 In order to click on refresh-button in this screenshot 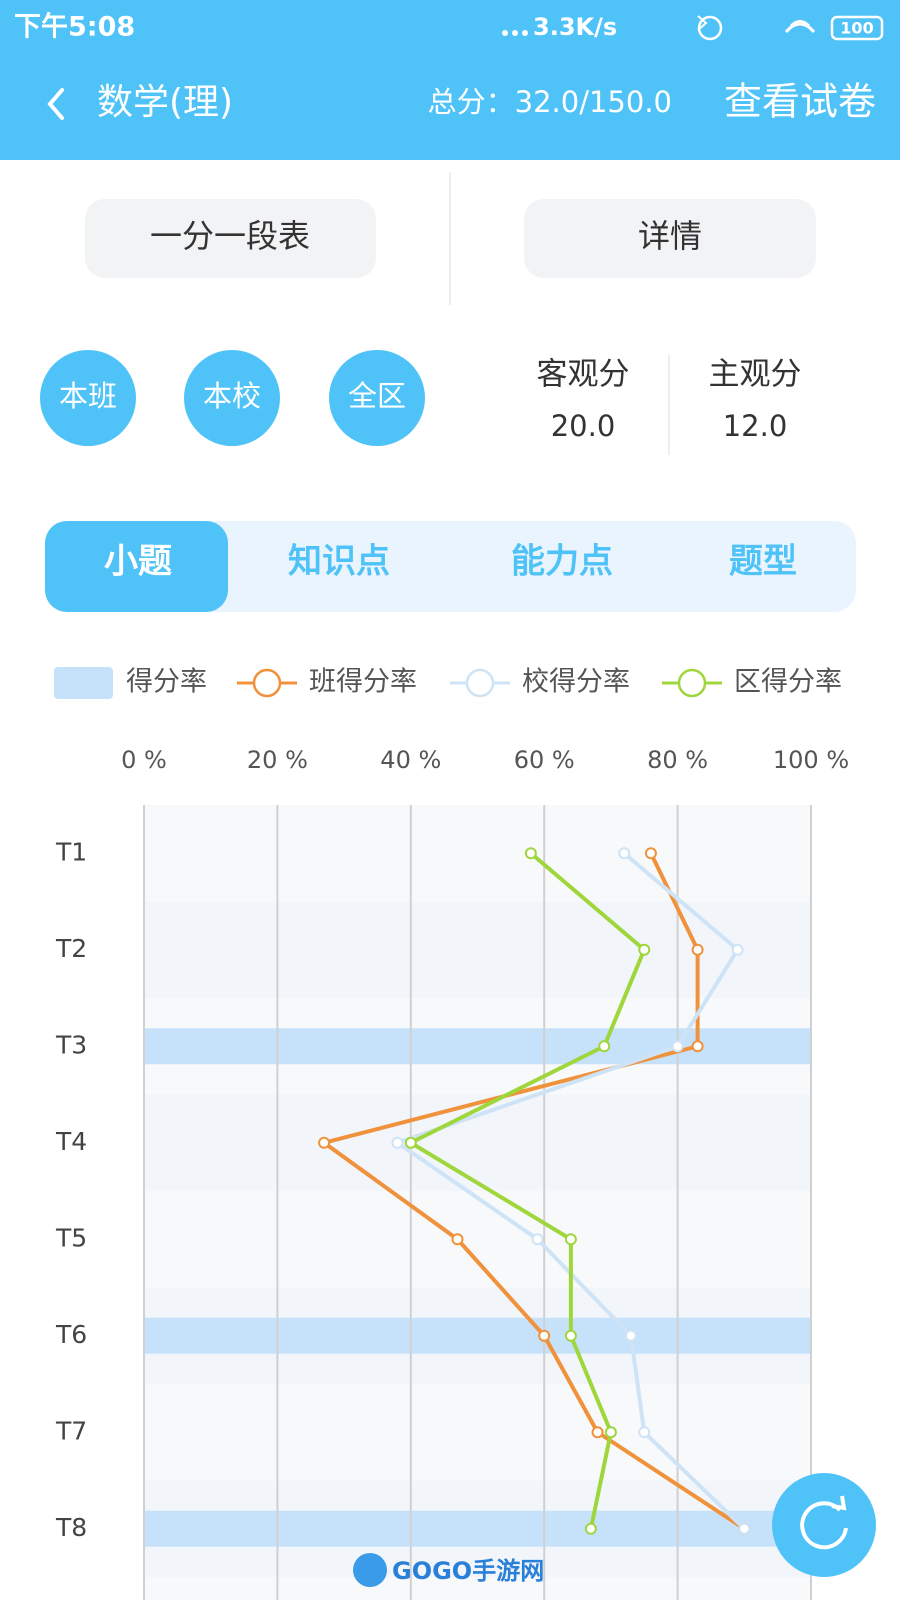, I will do `click(824, 1525)`.